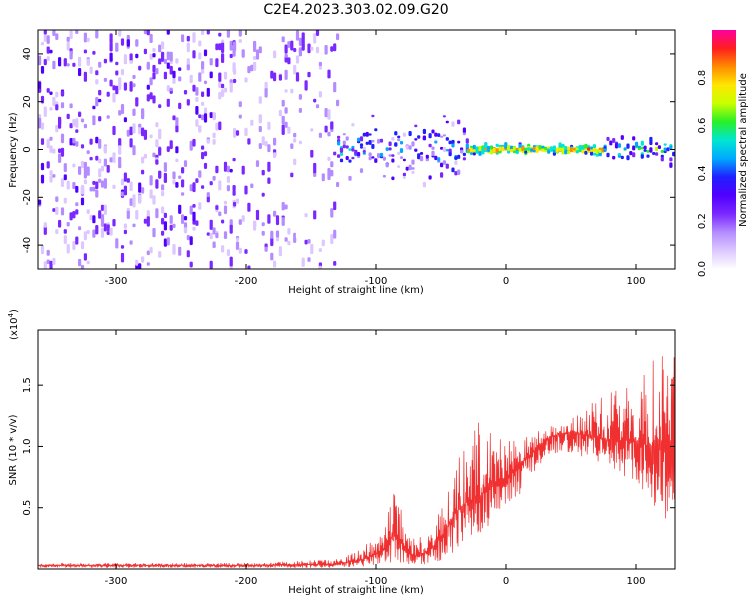 This screenshot has width=750, height=600. I want to click on spectrogram-y-tick-label: 20, so click(27, 101).